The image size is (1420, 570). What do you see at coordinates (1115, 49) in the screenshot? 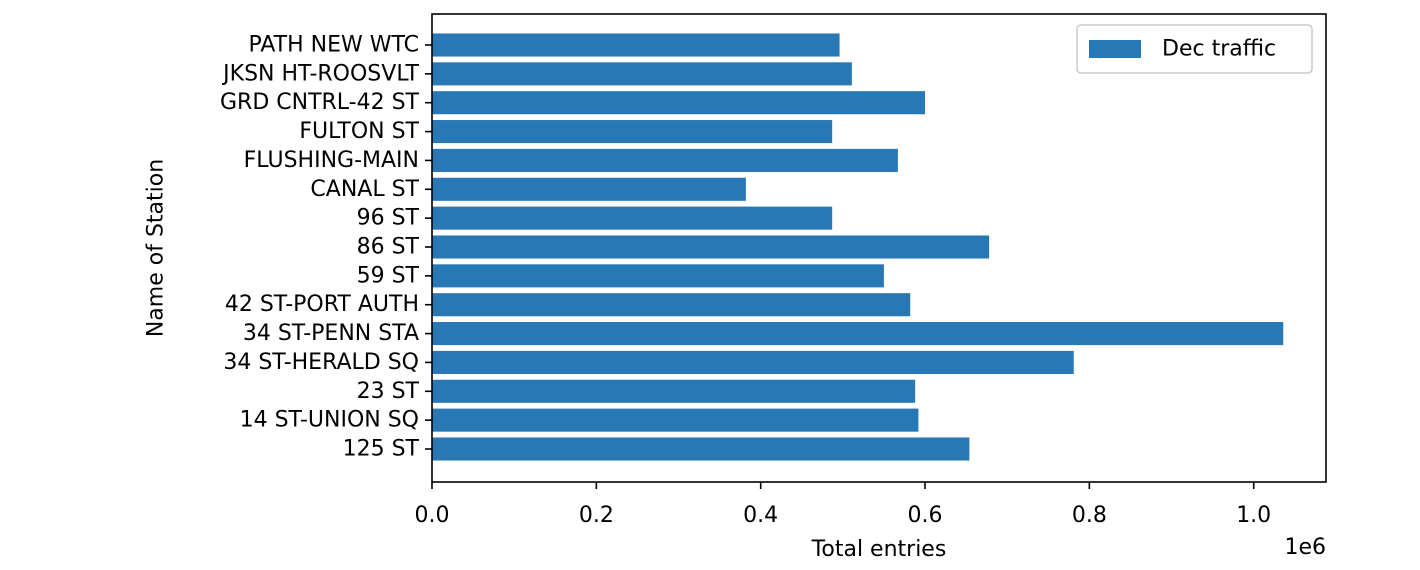
I see `legend-swatch` at bounding box center [1115, 49].